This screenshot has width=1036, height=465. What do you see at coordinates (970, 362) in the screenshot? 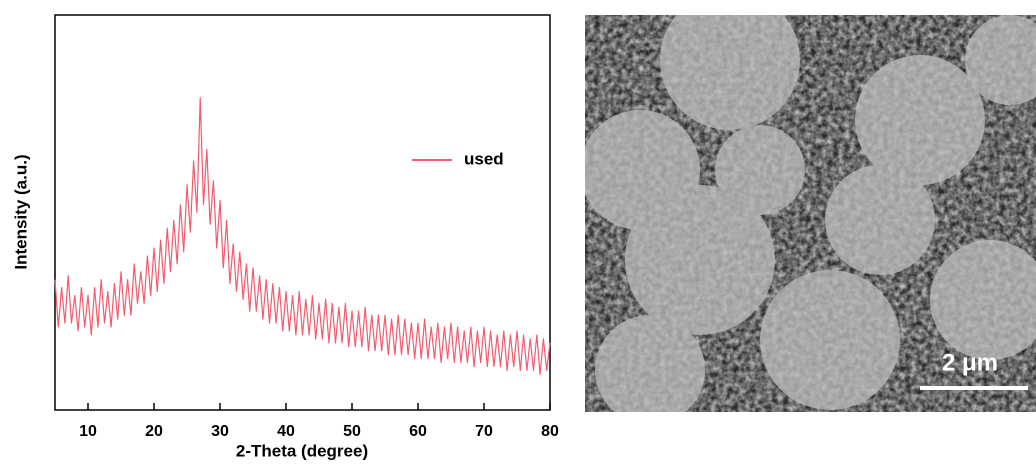
I see `scale-bar-label: 2 μm` at bounding box center [970, 362].